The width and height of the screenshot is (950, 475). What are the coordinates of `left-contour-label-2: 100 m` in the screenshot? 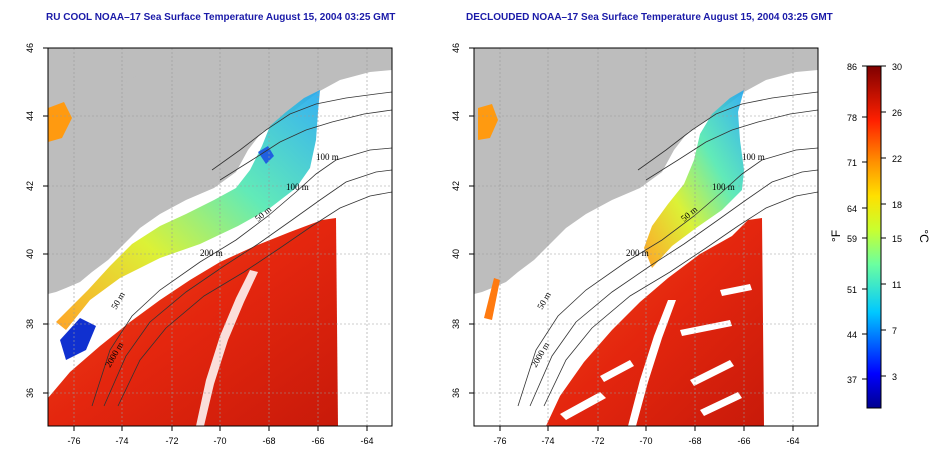 It's located at (297, 187).